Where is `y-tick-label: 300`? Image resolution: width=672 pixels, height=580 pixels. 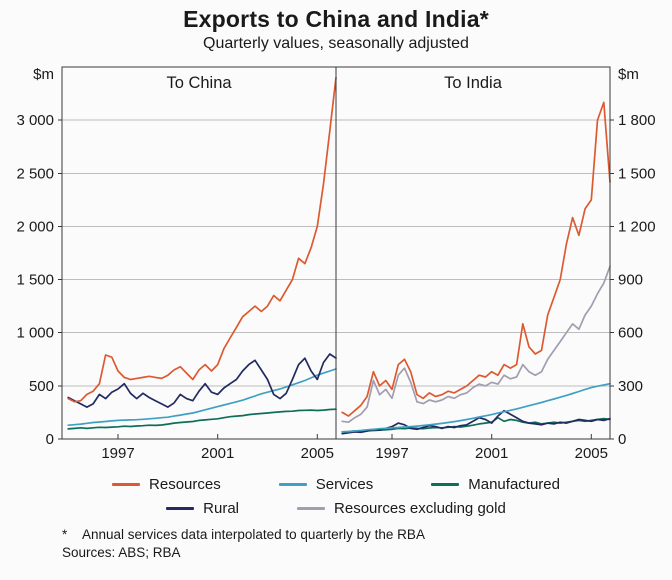
y-tick-label: 300 is located at coordinates (630, 386).